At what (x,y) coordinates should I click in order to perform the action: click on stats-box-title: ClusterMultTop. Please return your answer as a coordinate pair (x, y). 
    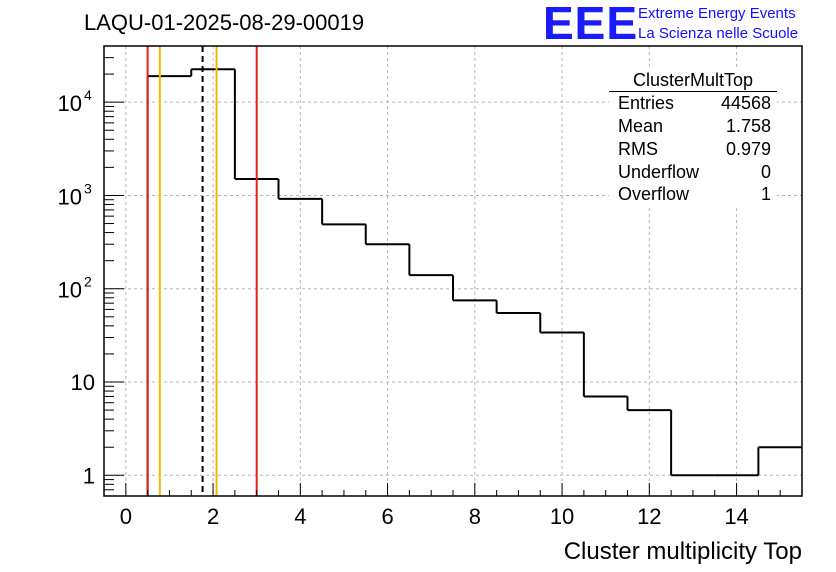
    Looking at the image, I should click on (693, 80).